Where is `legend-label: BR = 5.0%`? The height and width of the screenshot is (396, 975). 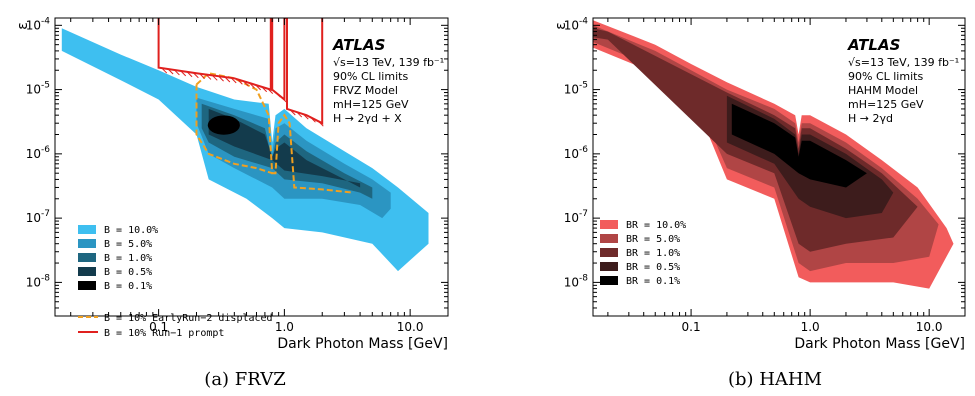 legend-label: BR = 5.0% is located at coordinates (653, 239).